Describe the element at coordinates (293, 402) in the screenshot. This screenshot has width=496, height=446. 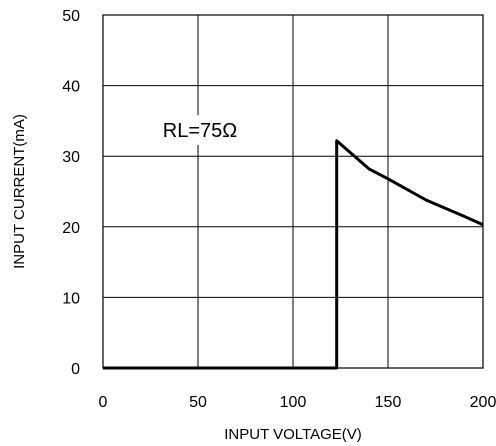
I see `x-tick-label: 100` at that location.